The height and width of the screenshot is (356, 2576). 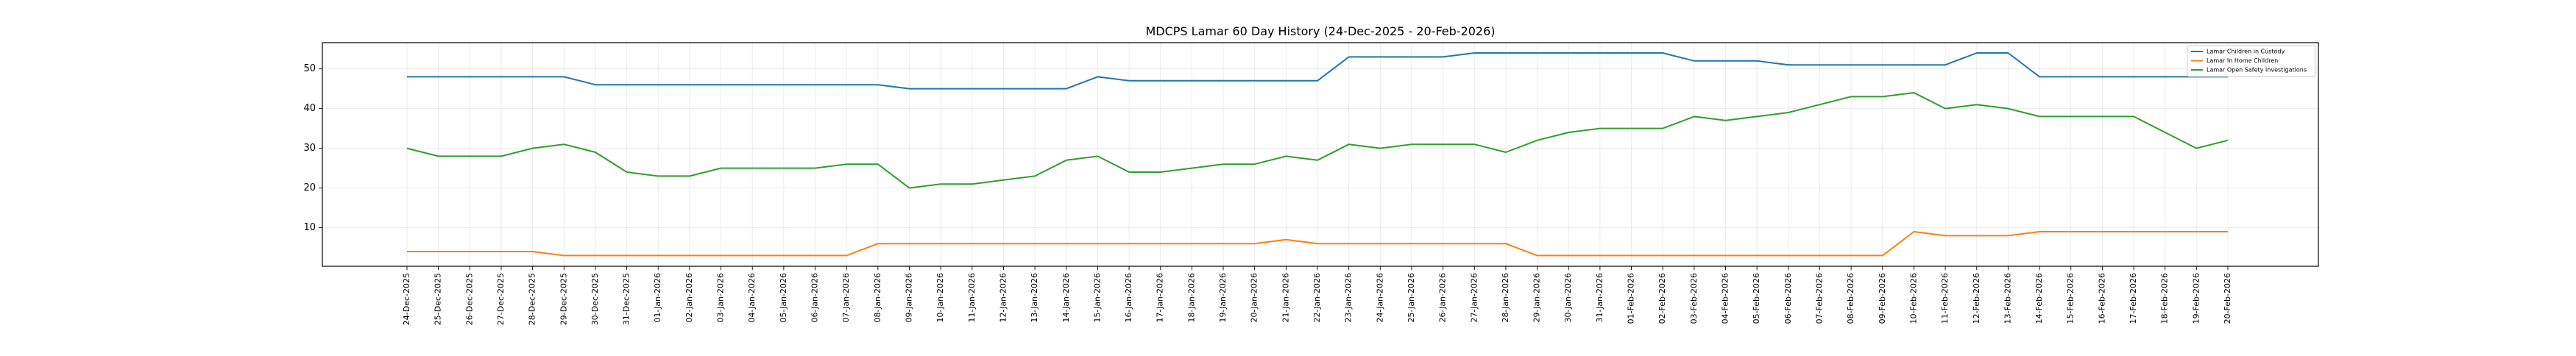 I want to click on x-tick-label: 25-Dec-2025, so click(x=438, y=299).